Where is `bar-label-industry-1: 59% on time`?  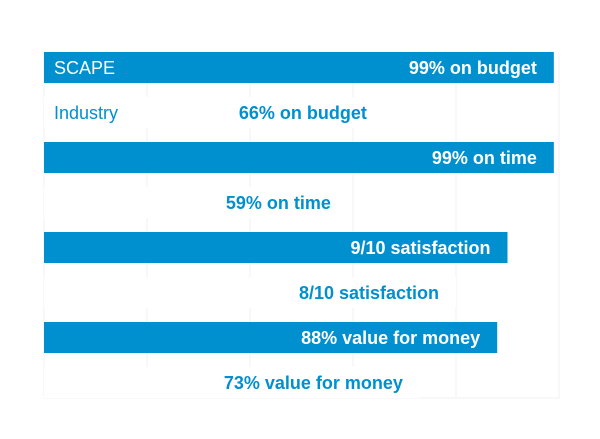 bar-label-industry-1: 59% on time is located at coordinates (278, 203).